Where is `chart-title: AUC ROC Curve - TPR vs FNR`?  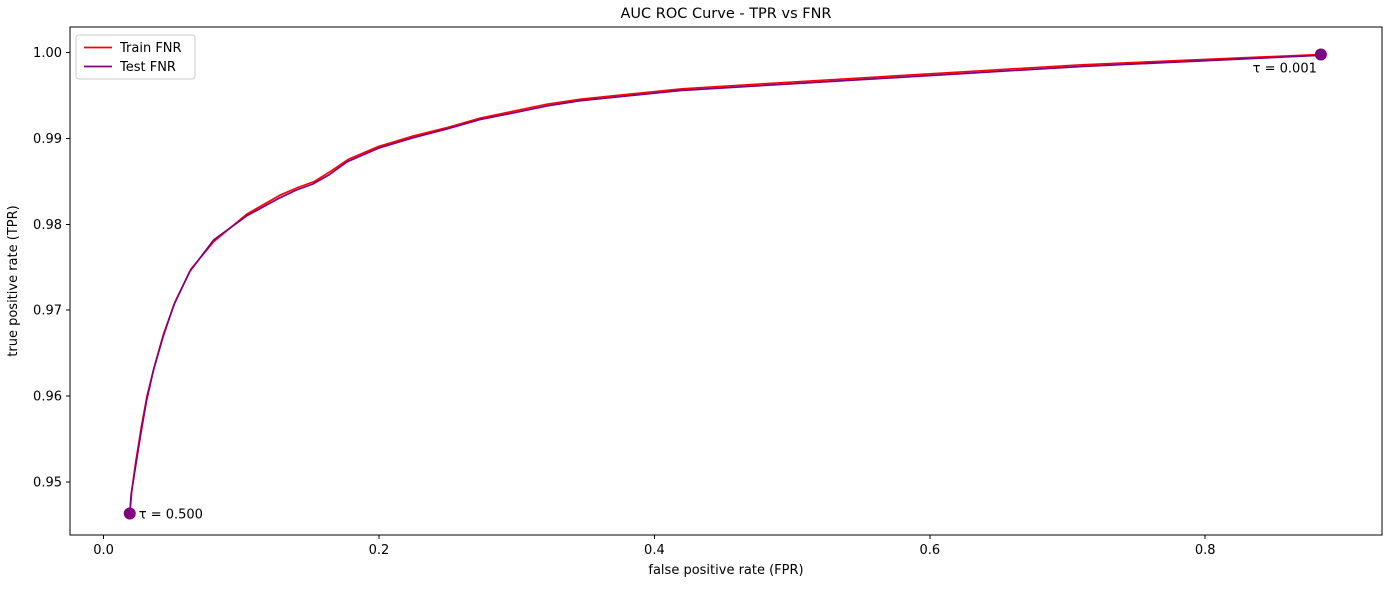 chart-title: AUC ROC Curve - TPR vs FNR is located at coordinates (725, 14).